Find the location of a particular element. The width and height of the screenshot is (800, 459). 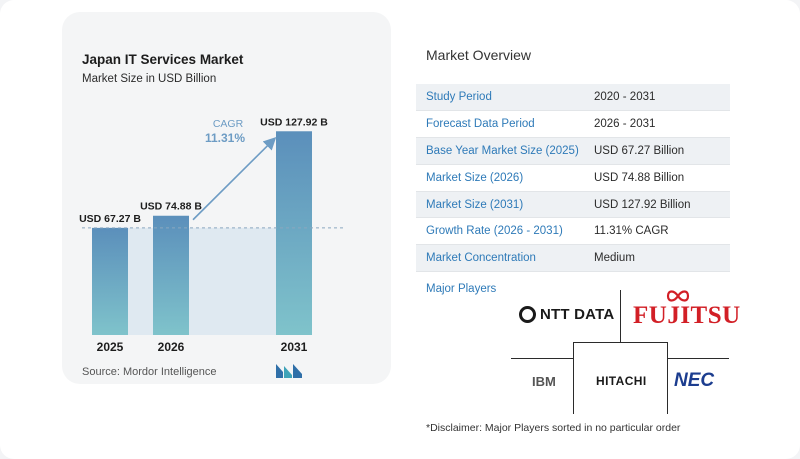

chart-subtitle: Market Size in USD Billion is located at coordinates (149, 79).